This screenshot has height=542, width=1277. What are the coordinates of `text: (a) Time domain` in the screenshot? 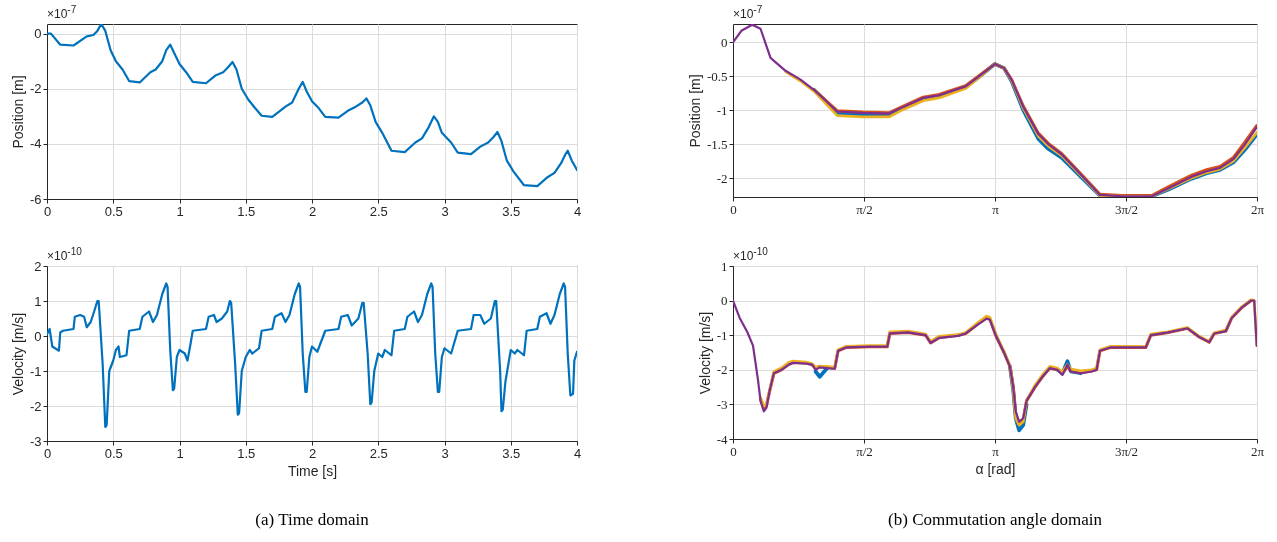 It's located at (312, 520).